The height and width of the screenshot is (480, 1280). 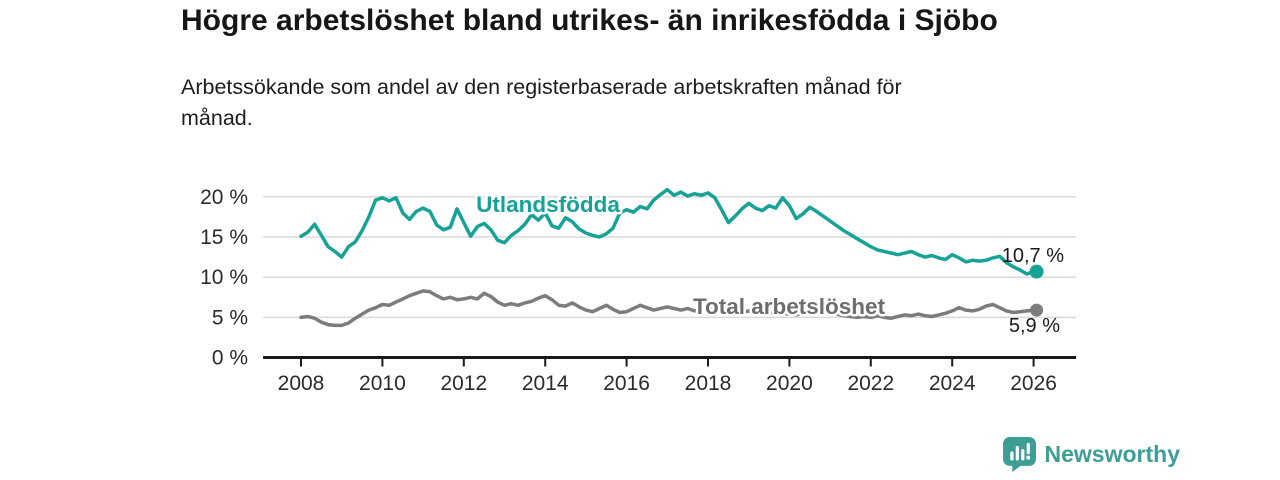 What do you see at coordinates (1033, 383) in the screenshot?
I see `x-tick-label: 2026` at bounding box center [1033, 383].